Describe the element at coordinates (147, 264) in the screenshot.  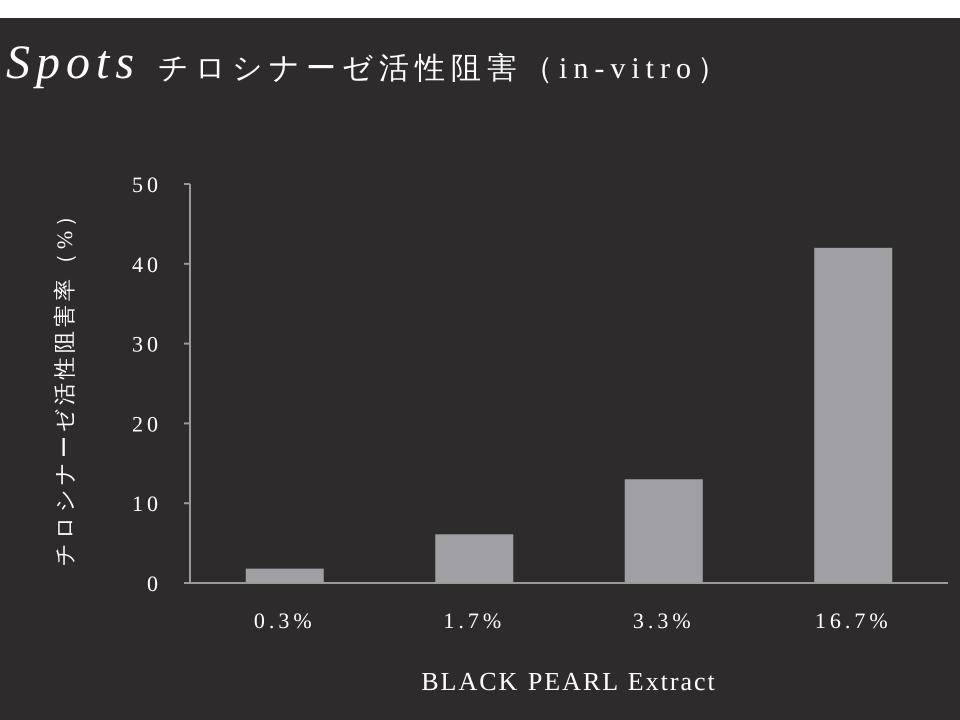
I see `y-tick-label: 40` at that location.